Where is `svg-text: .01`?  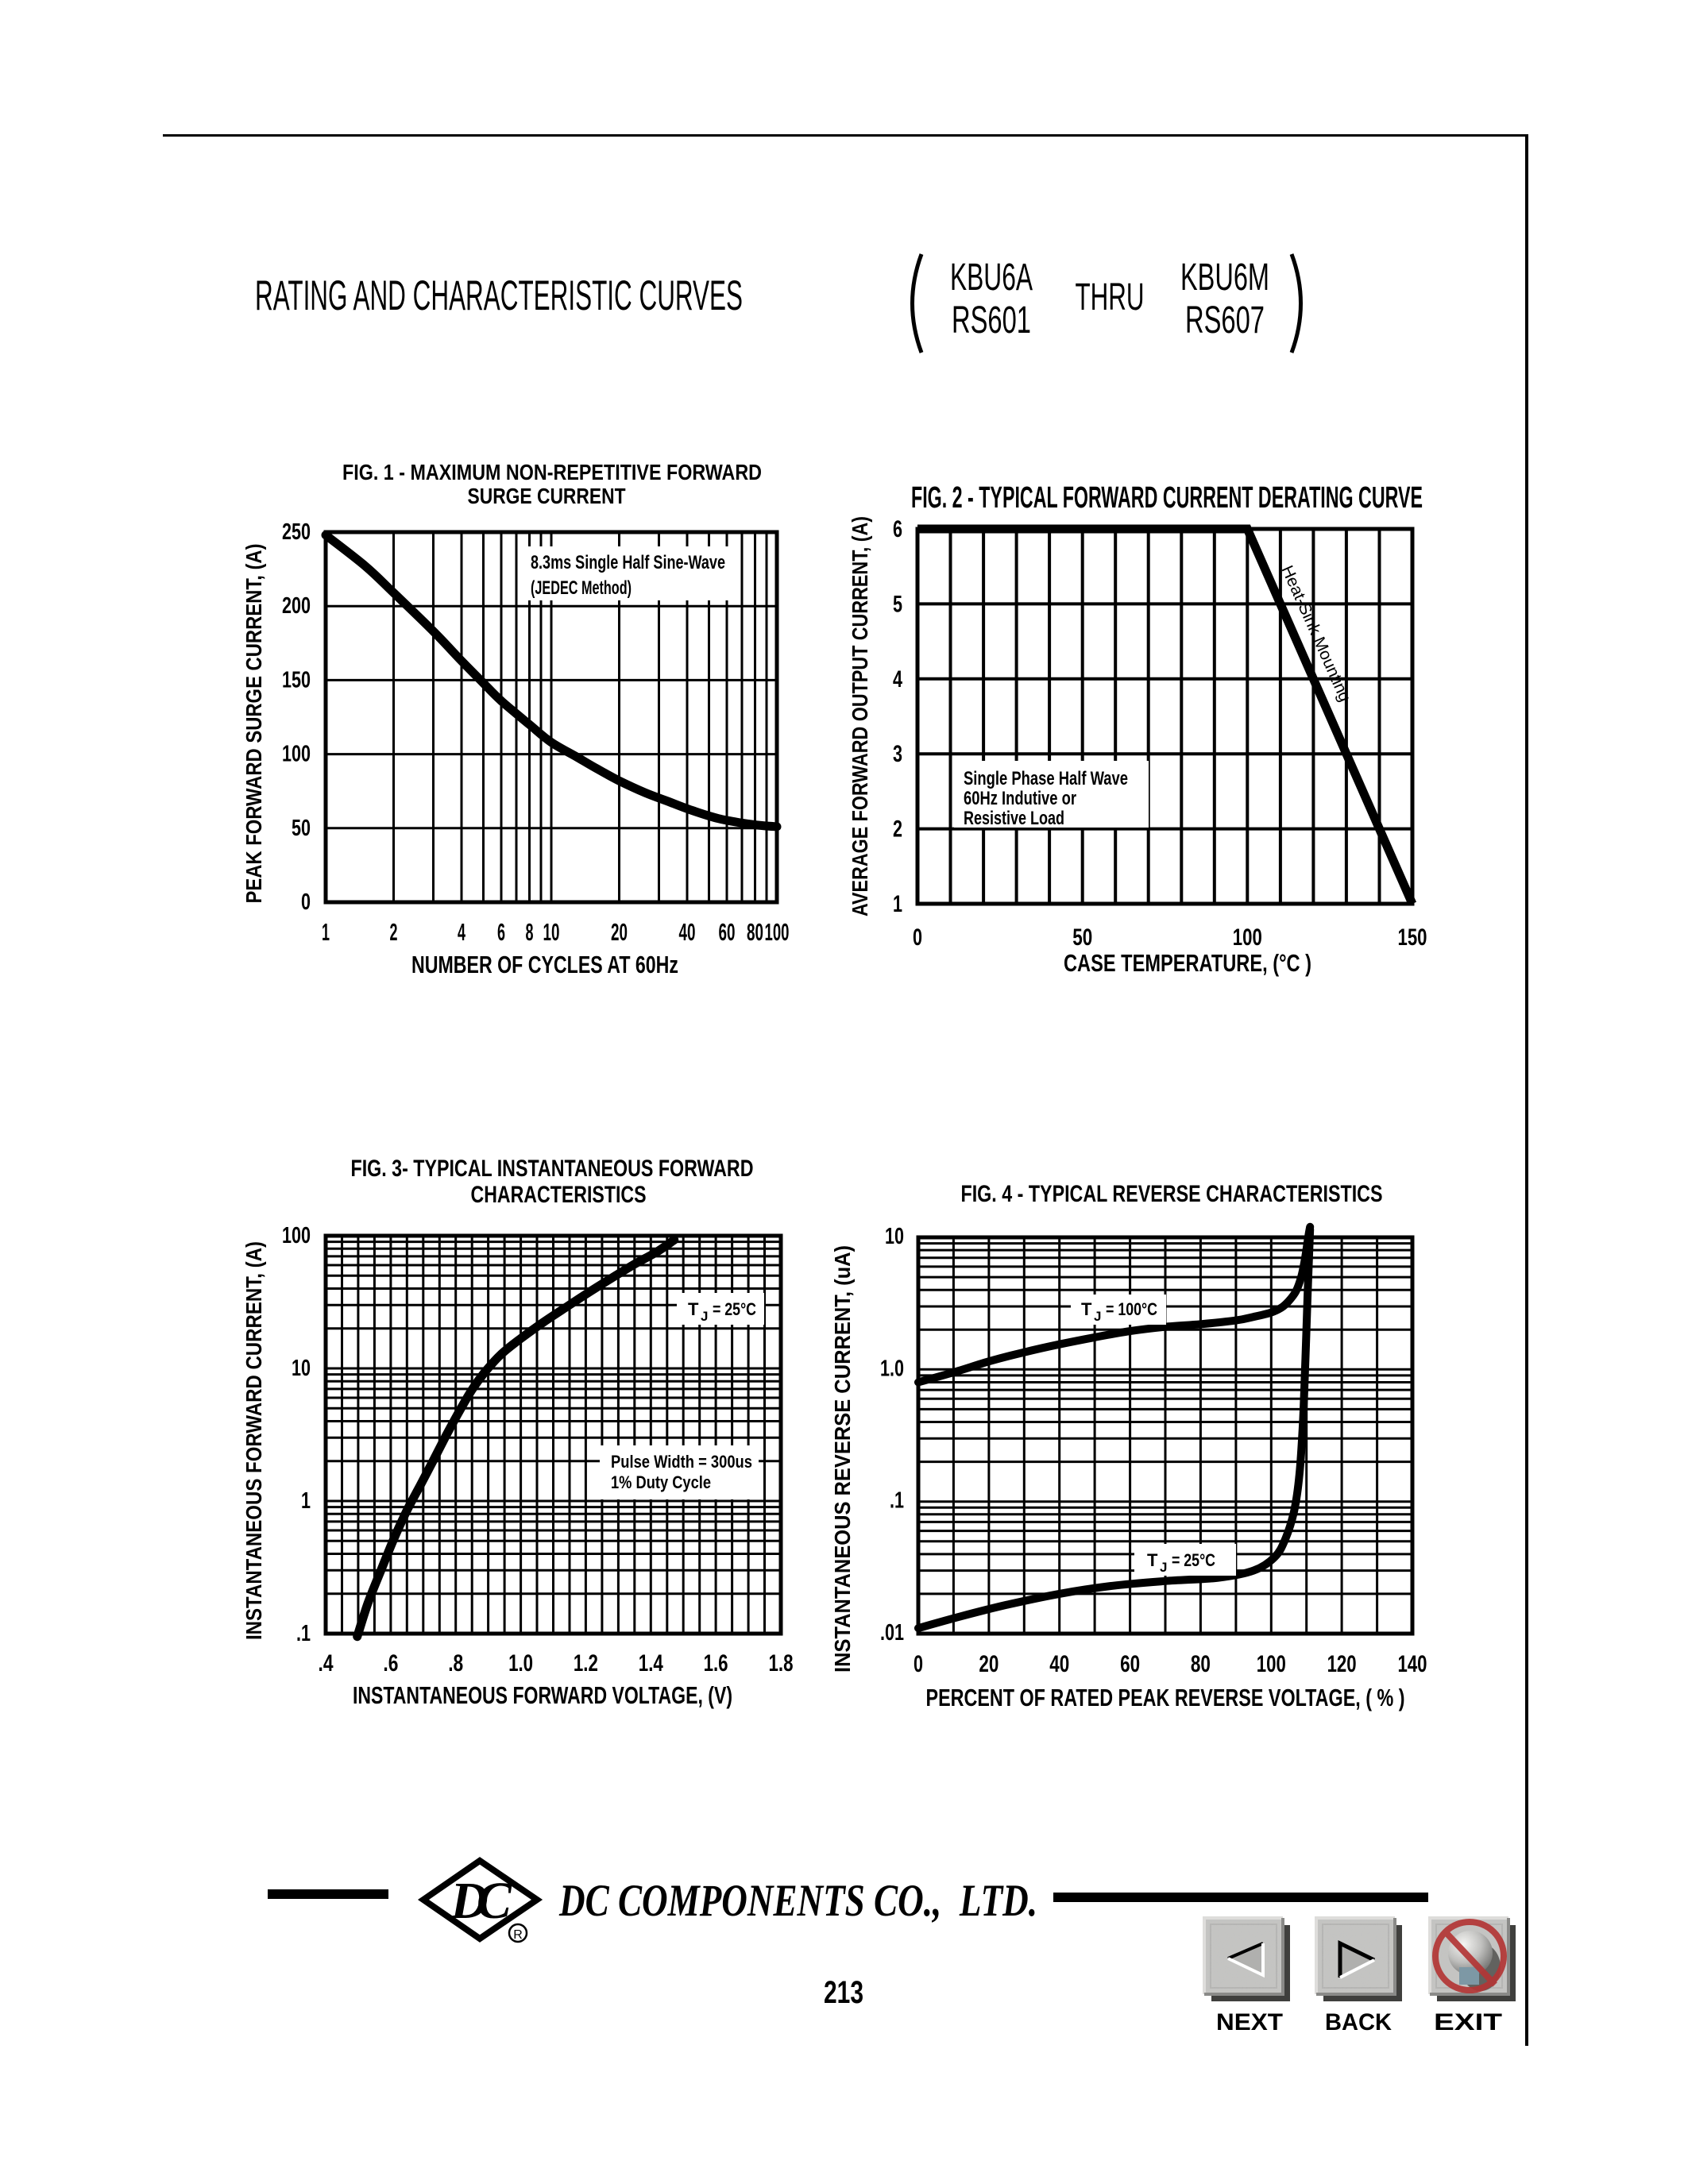 svg-text: .01 is located at coordinates (892, 1633).